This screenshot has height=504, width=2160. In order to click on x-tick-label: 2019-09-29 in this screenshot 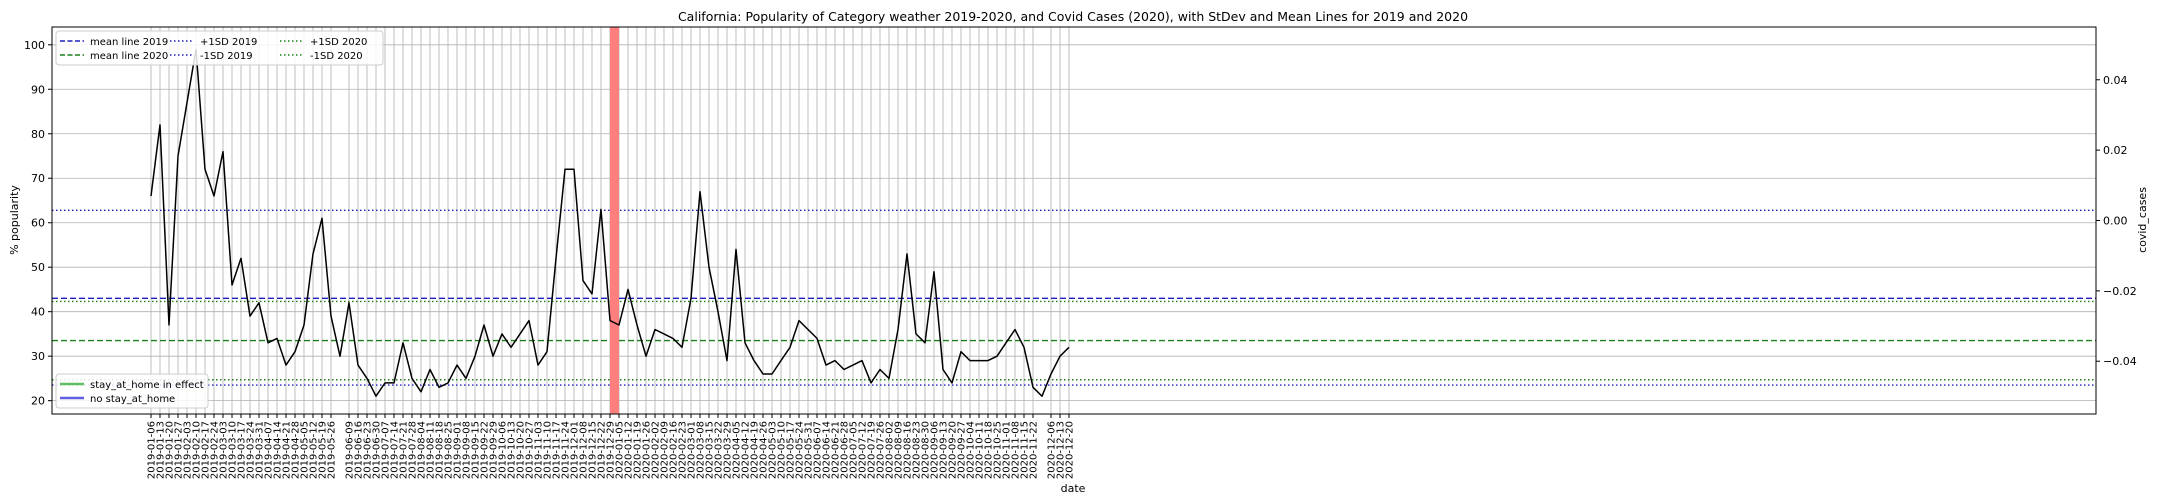, I will do `click(494, 450)`.